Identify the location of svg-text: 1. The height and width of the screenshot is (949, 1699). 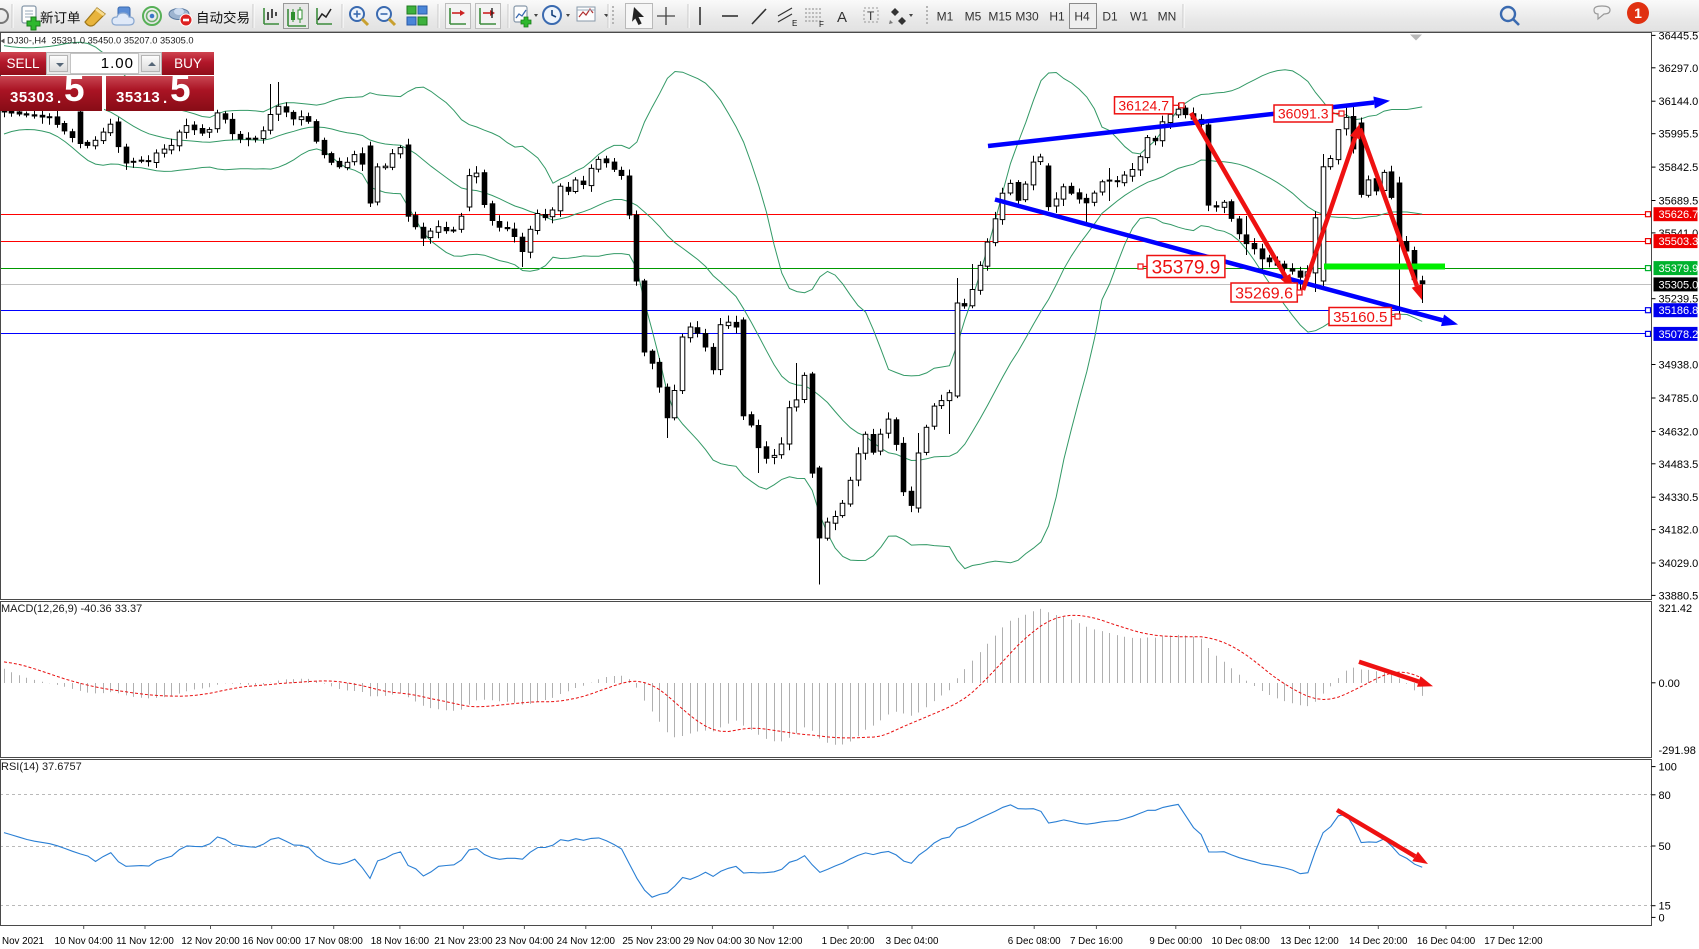
(1638, 13).